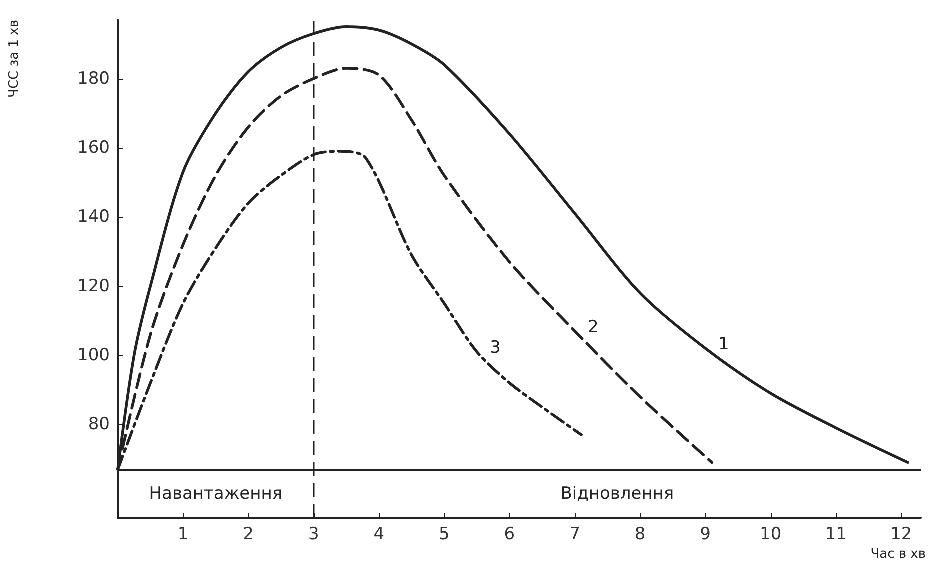 This screenshot has height=575, width=929. I want to click on series-label: 3, so click(495, 348).